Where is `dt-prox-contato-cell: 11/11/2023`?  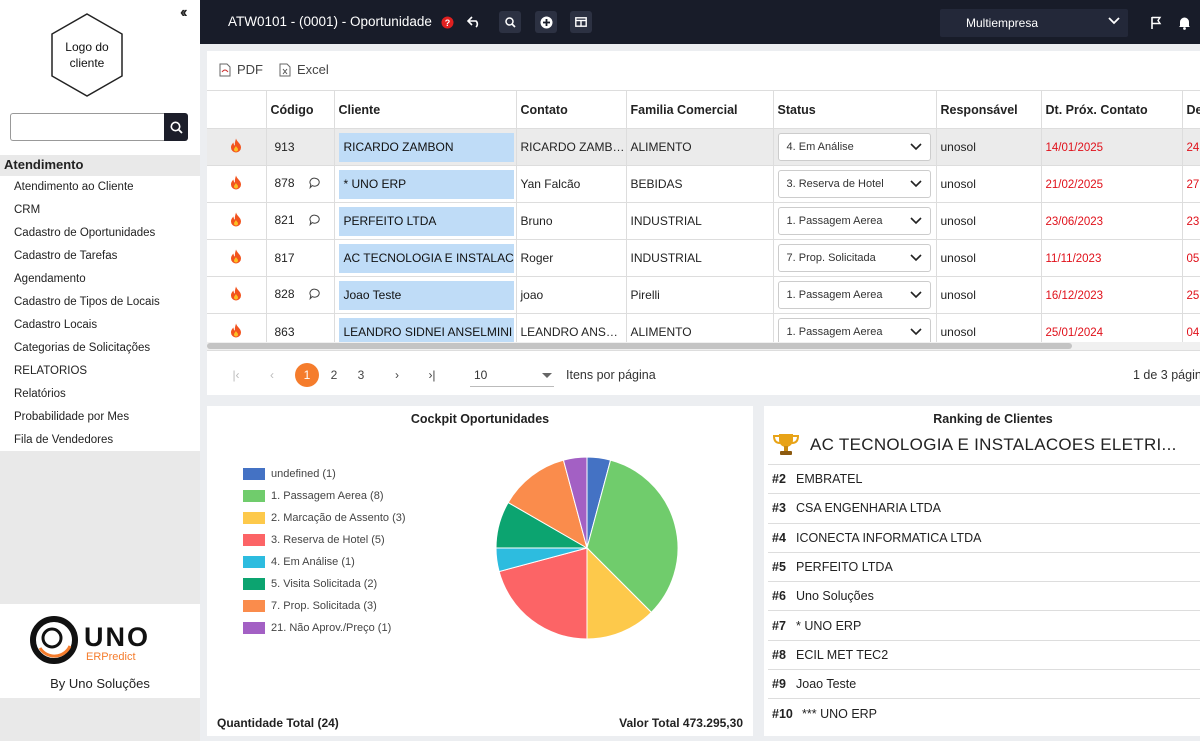 dt-prox-contato-cell: 11/11/2023 is located at coordinates (1112, 258).